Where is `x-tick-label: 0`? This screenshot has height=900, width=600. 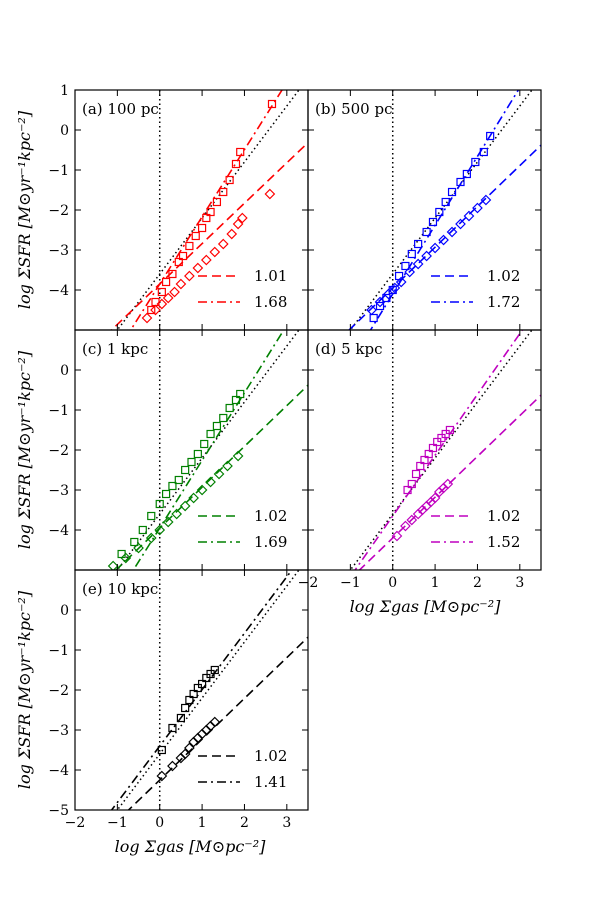
x-tick-label: 0 is located at coordinates (159, 823).